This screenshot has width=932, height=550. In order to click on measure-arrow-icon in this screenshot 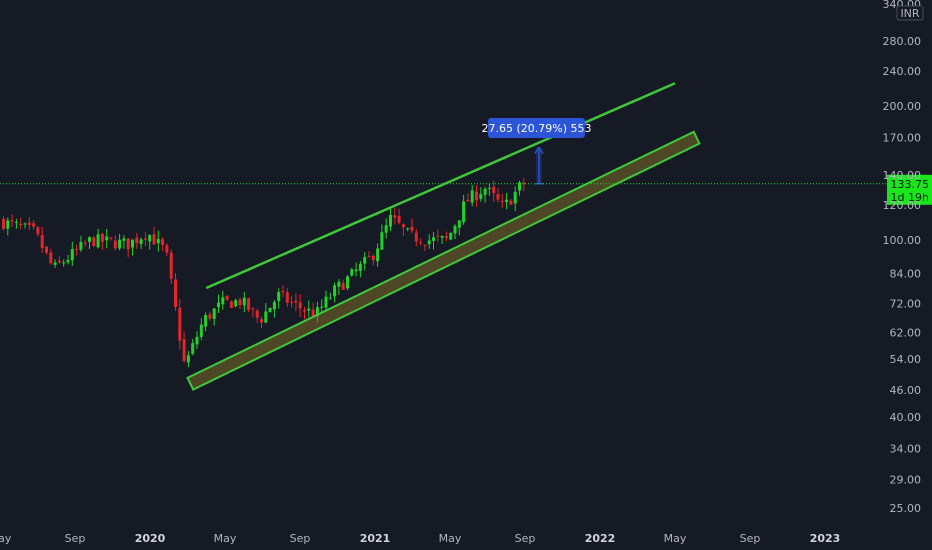, I will do `click(539, 150)`.